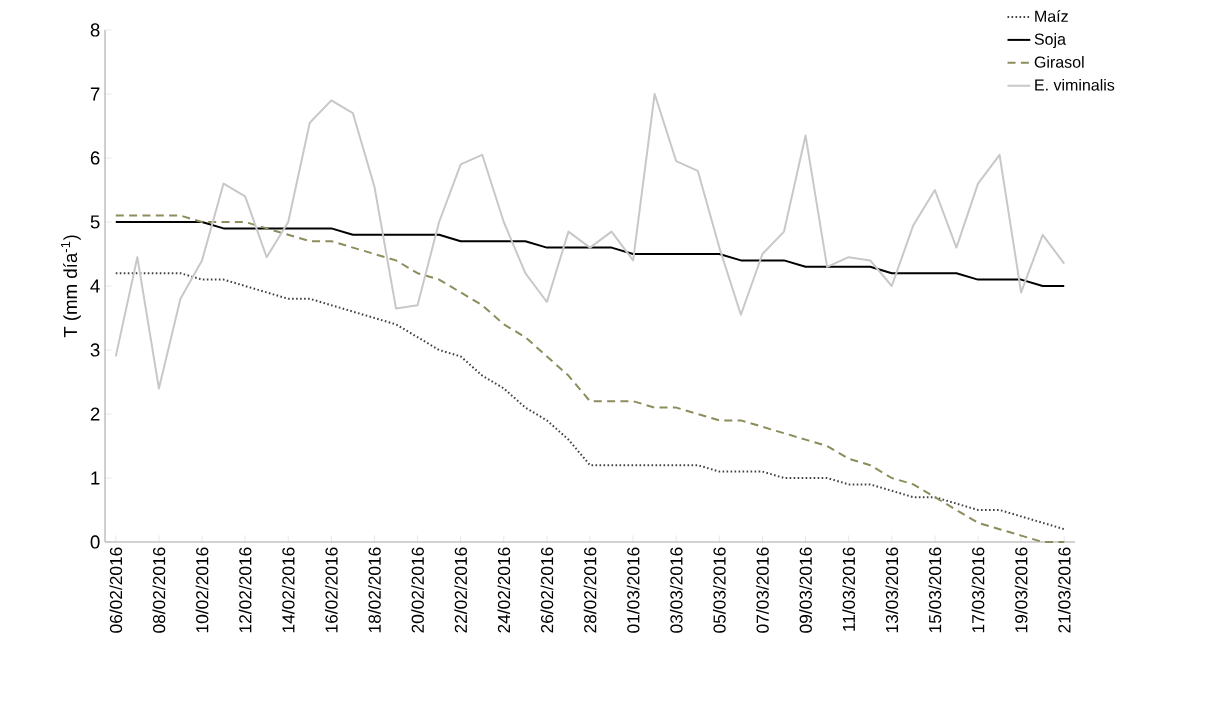 The height and width of the screenshot is (724, 1215). I want to click on x-tick-label: 07/03/2016, so click(762, 590).